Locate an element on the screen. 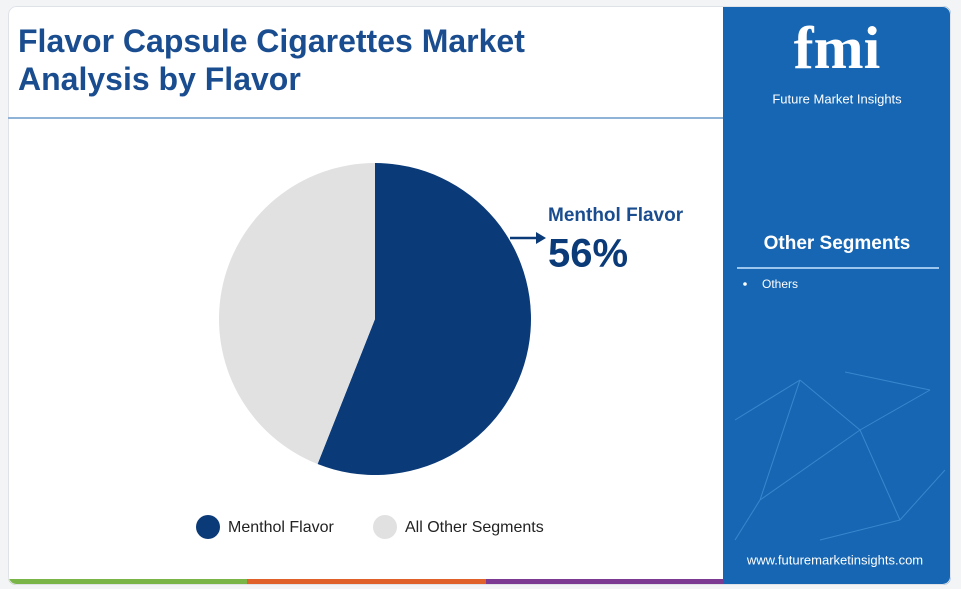 The height and width of the screenshot is (589, 961). side-panel-title: Other Segments is located at coordinates (837, 243).